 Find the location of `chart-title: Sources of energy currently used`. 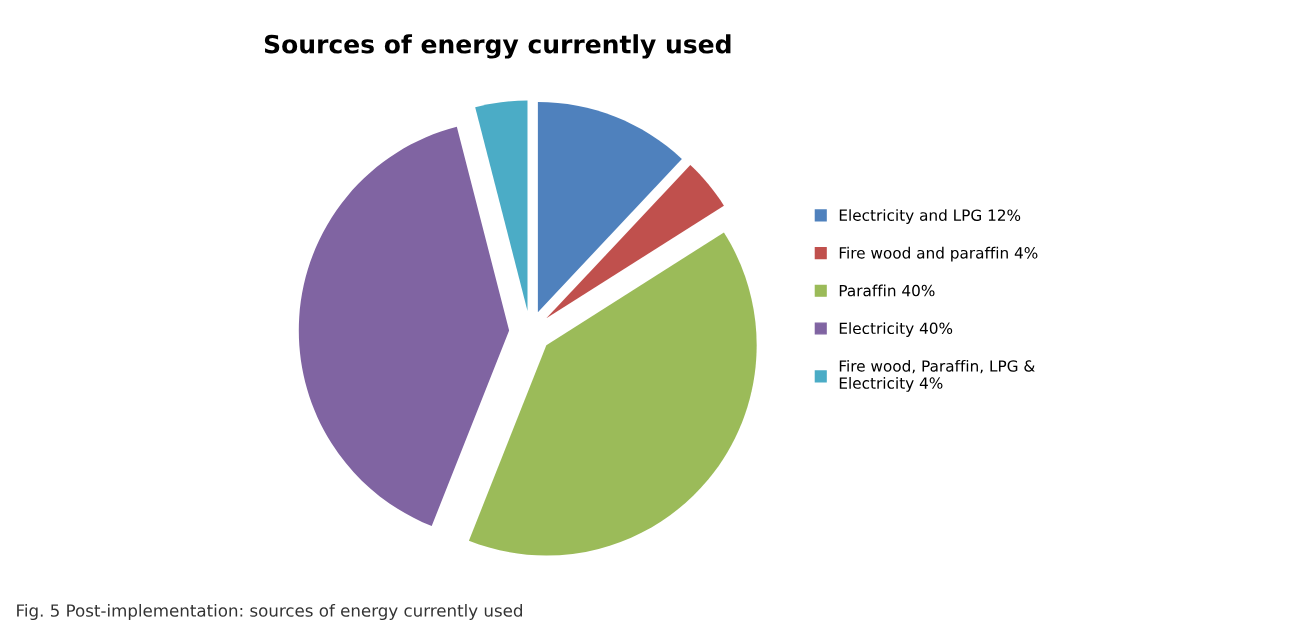

chart-title: Sources of energy currently used is located at coordinates (497, 46).